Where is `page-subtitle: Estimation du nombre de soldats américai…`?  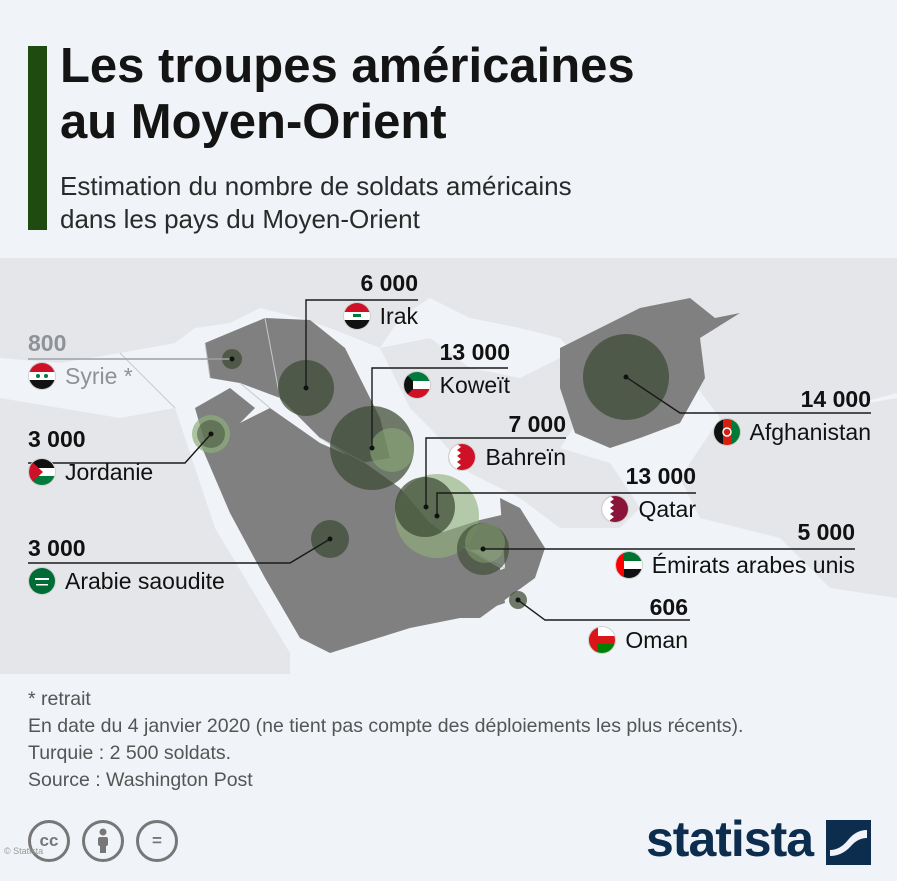
page-subtitle: Estimation du nombre de soldats américai… is located at coordinates (316, 202).